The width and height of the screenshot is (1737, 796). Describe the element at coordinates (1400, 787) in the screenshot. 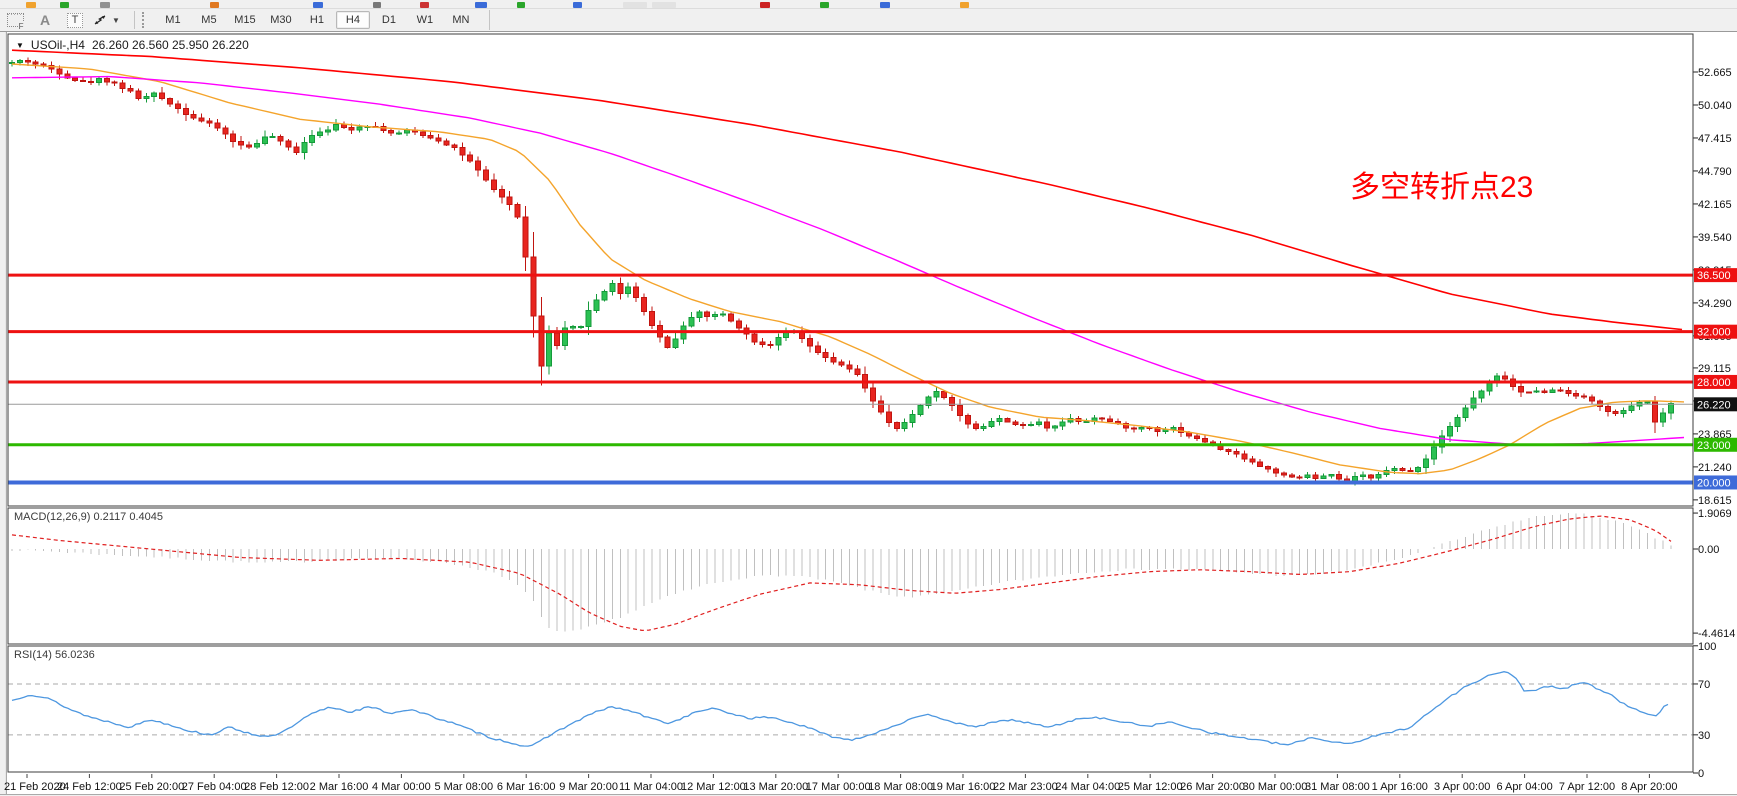

I see `svg-text: 1 Apr 16:00` at that location.